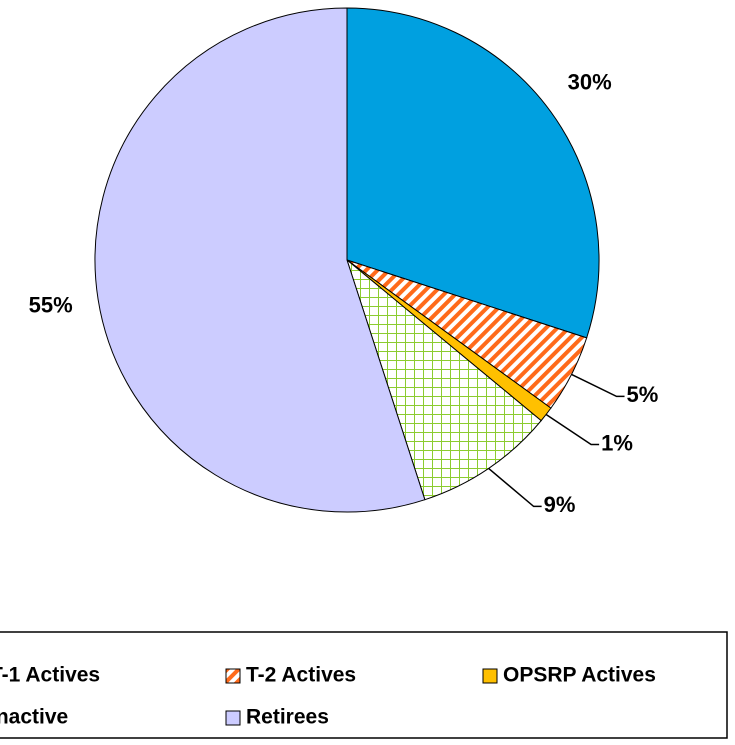  I want to click on legend-label: OPSRP Actives, so click(579, 675).